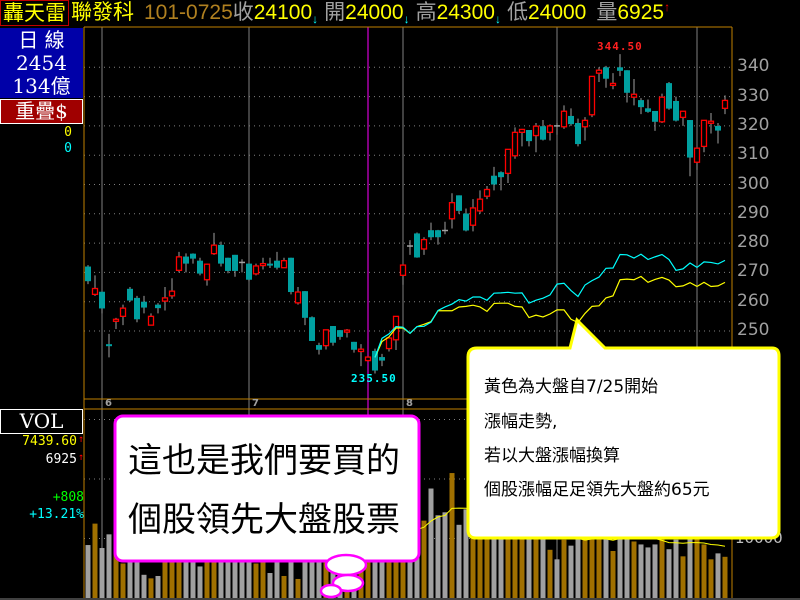 This screenshot has width=800, height=600. Describe the element at coordinates (374, 12) in the screenshot. I see `open-value: 24000` at that location.